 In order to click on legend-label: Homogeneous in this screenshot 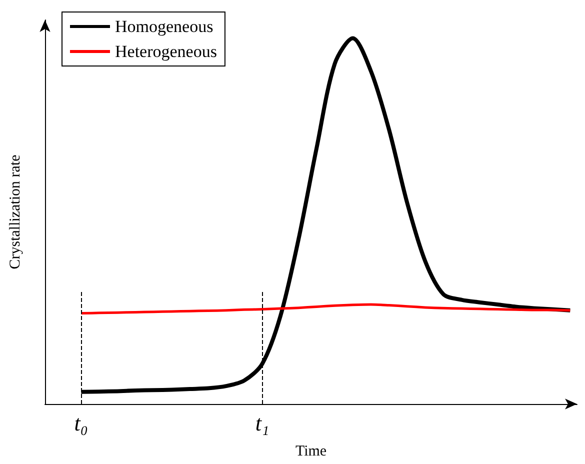, I will do `click(164, 26)`.